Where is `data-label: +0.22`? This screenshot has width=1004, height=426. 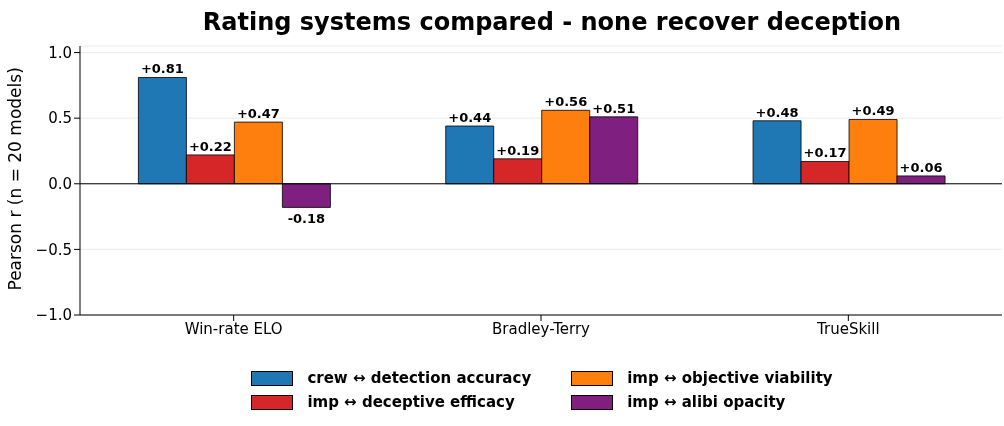
data-label: +0.22 is located at coordinates (210, 146).